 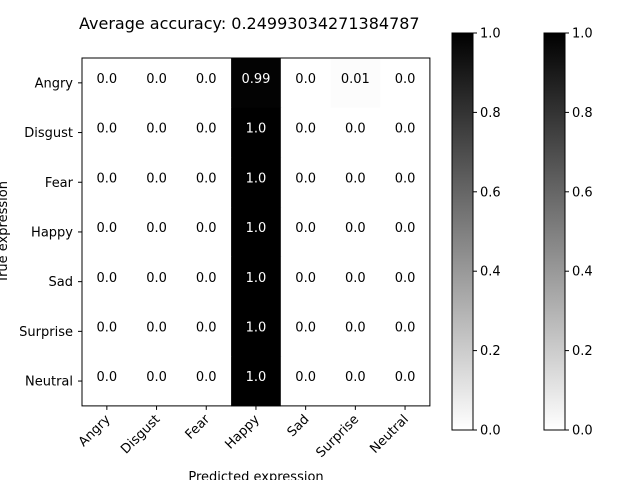 What do you see at coordinates (140, 434) in the screenshot?
I see `x-tick-label: Disgust` at bounding box center [140, 434].